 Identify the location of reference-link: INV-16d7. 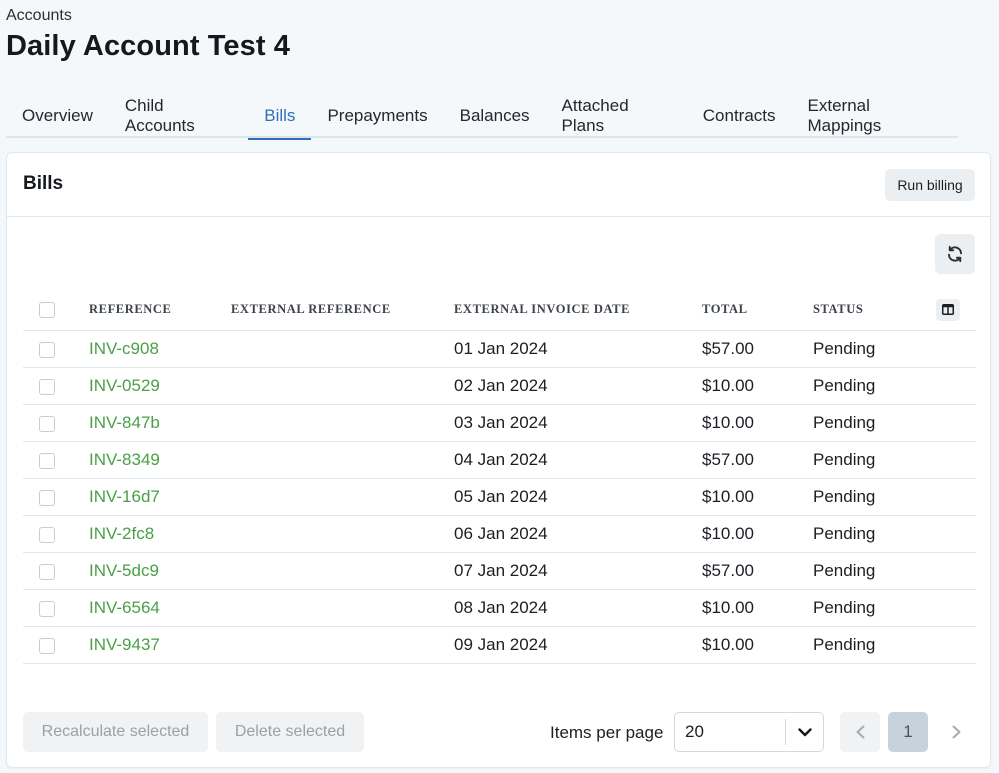
(124, 496).